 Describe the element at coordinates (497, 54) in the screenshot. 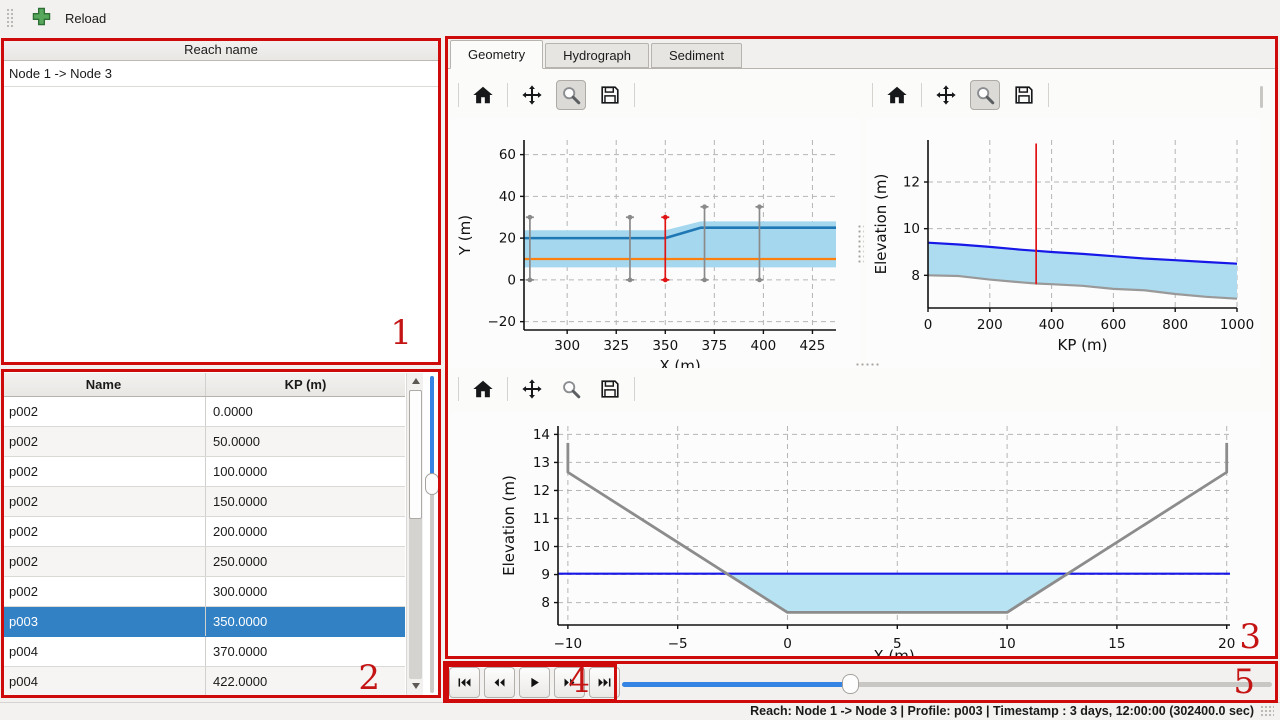

I see `tab-geometry: Geometry` at that location.